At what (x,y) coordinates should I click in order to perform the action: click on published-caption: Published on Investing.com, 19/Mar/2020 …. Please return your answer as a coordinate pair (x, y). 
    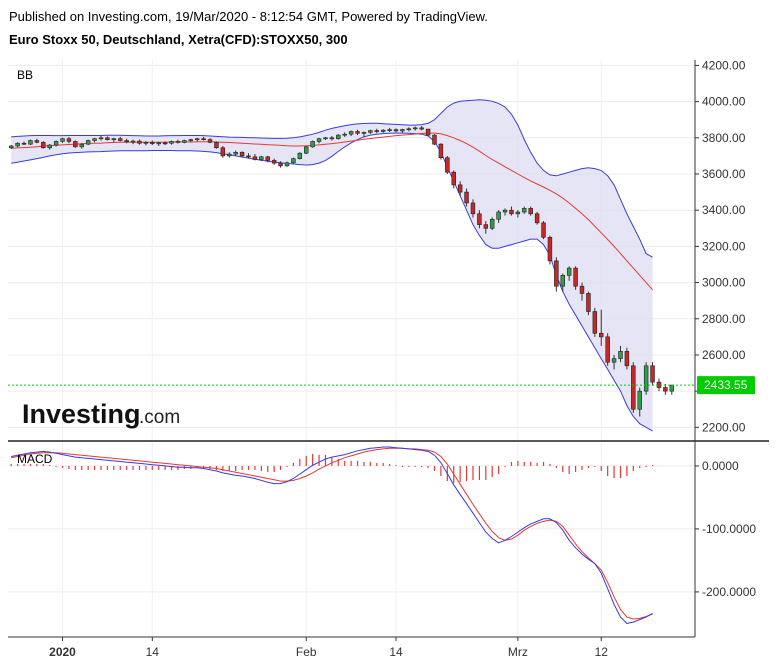
    Looking at the image, I should click on (248, 16).